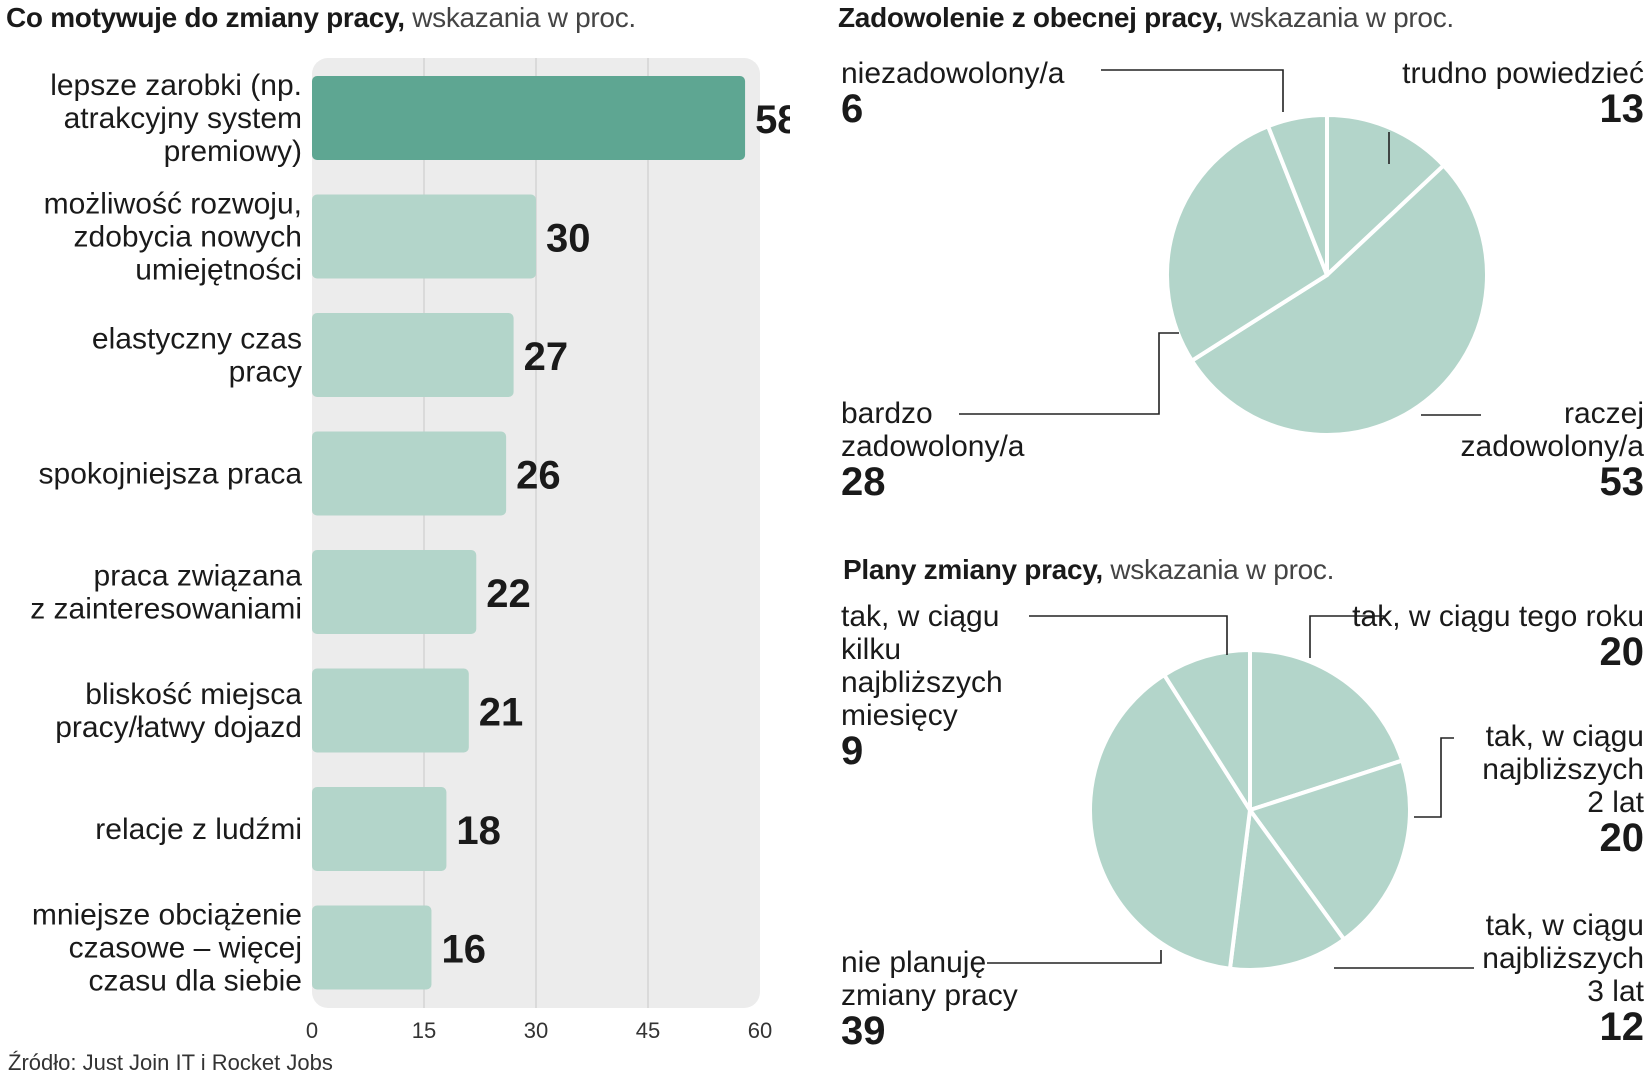  What do you see at coordinates (478, 831) in the screenshot?
I see `bar-value-label: 18` at bounding box center [478, 831].